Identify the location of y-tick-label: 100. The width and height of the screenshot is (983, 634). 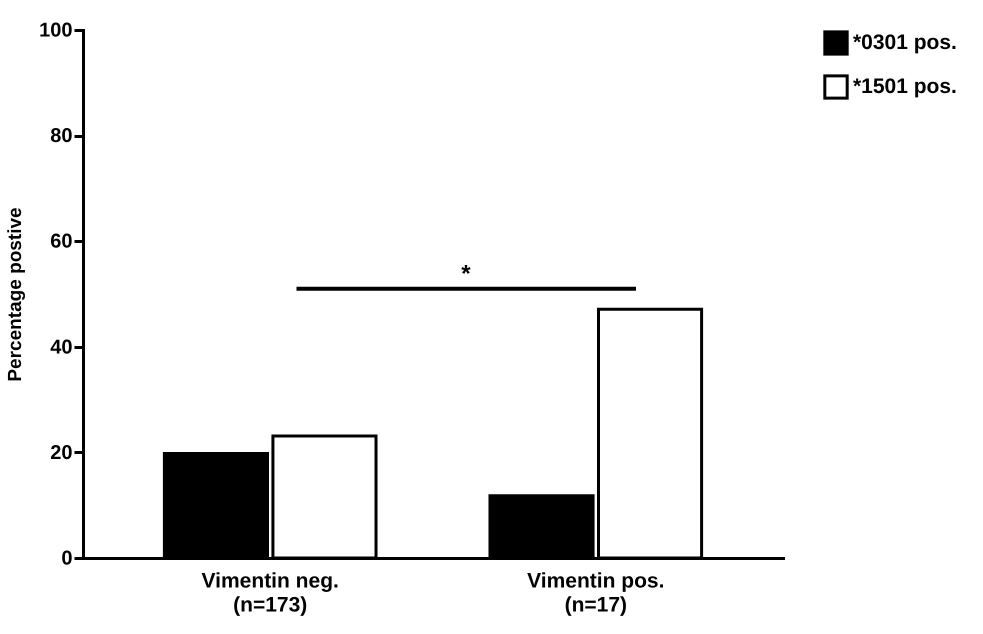
(55, 31).